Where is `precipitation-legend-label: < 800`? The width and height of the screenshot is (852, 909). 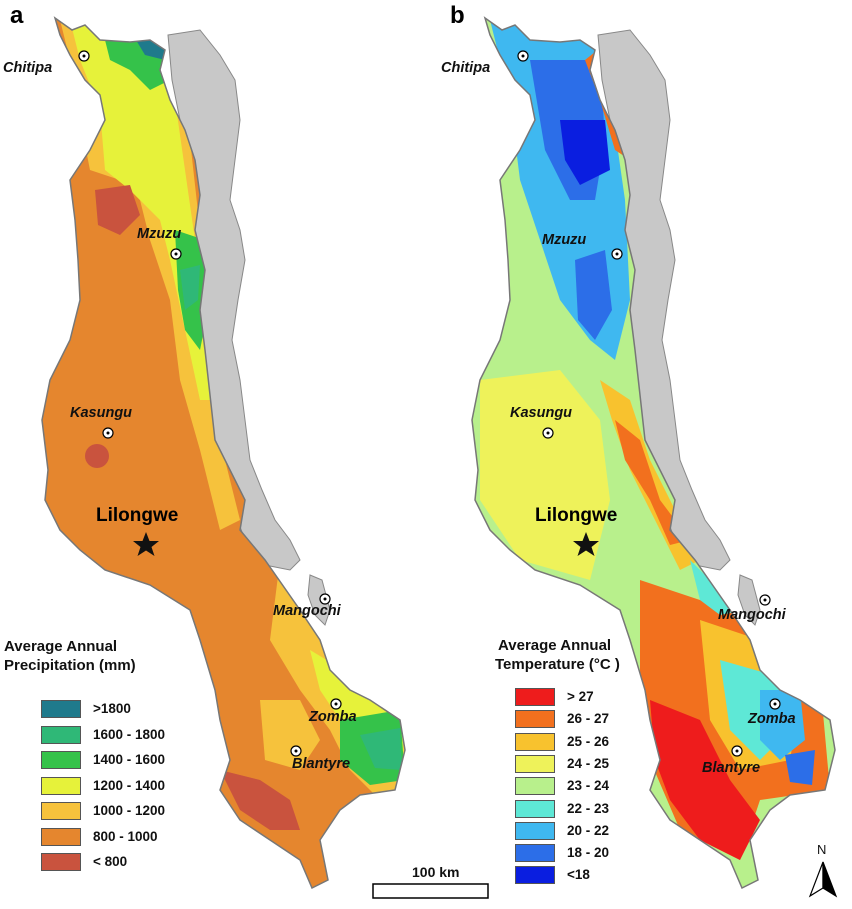 precipitation-legend-label: < 800 is located at coordinates (110, 861).